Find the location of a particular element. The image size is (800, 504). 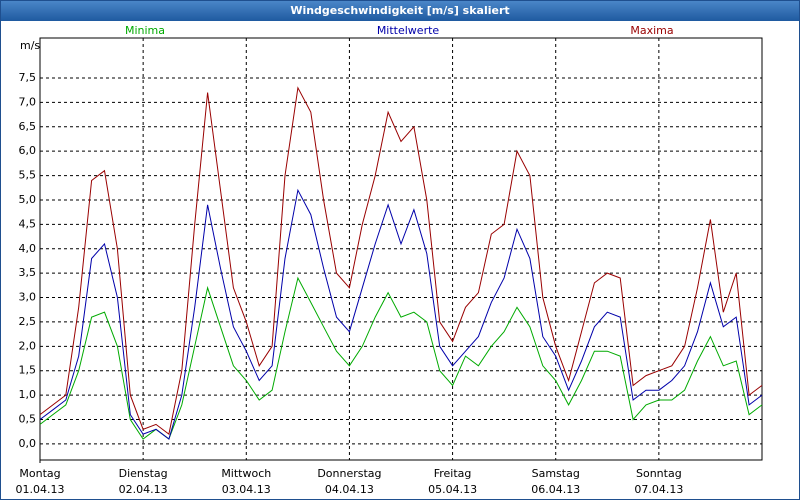

y-tick-label: 3,5 is located at coordinates (28, 272).